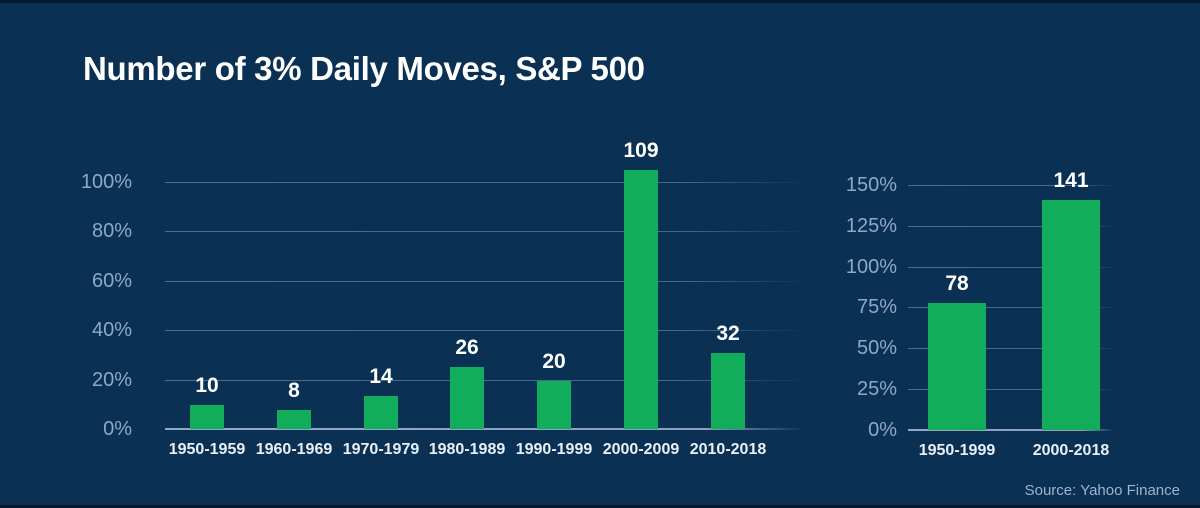  I want to click on y-tick-label: 125%, so click(871, 225).